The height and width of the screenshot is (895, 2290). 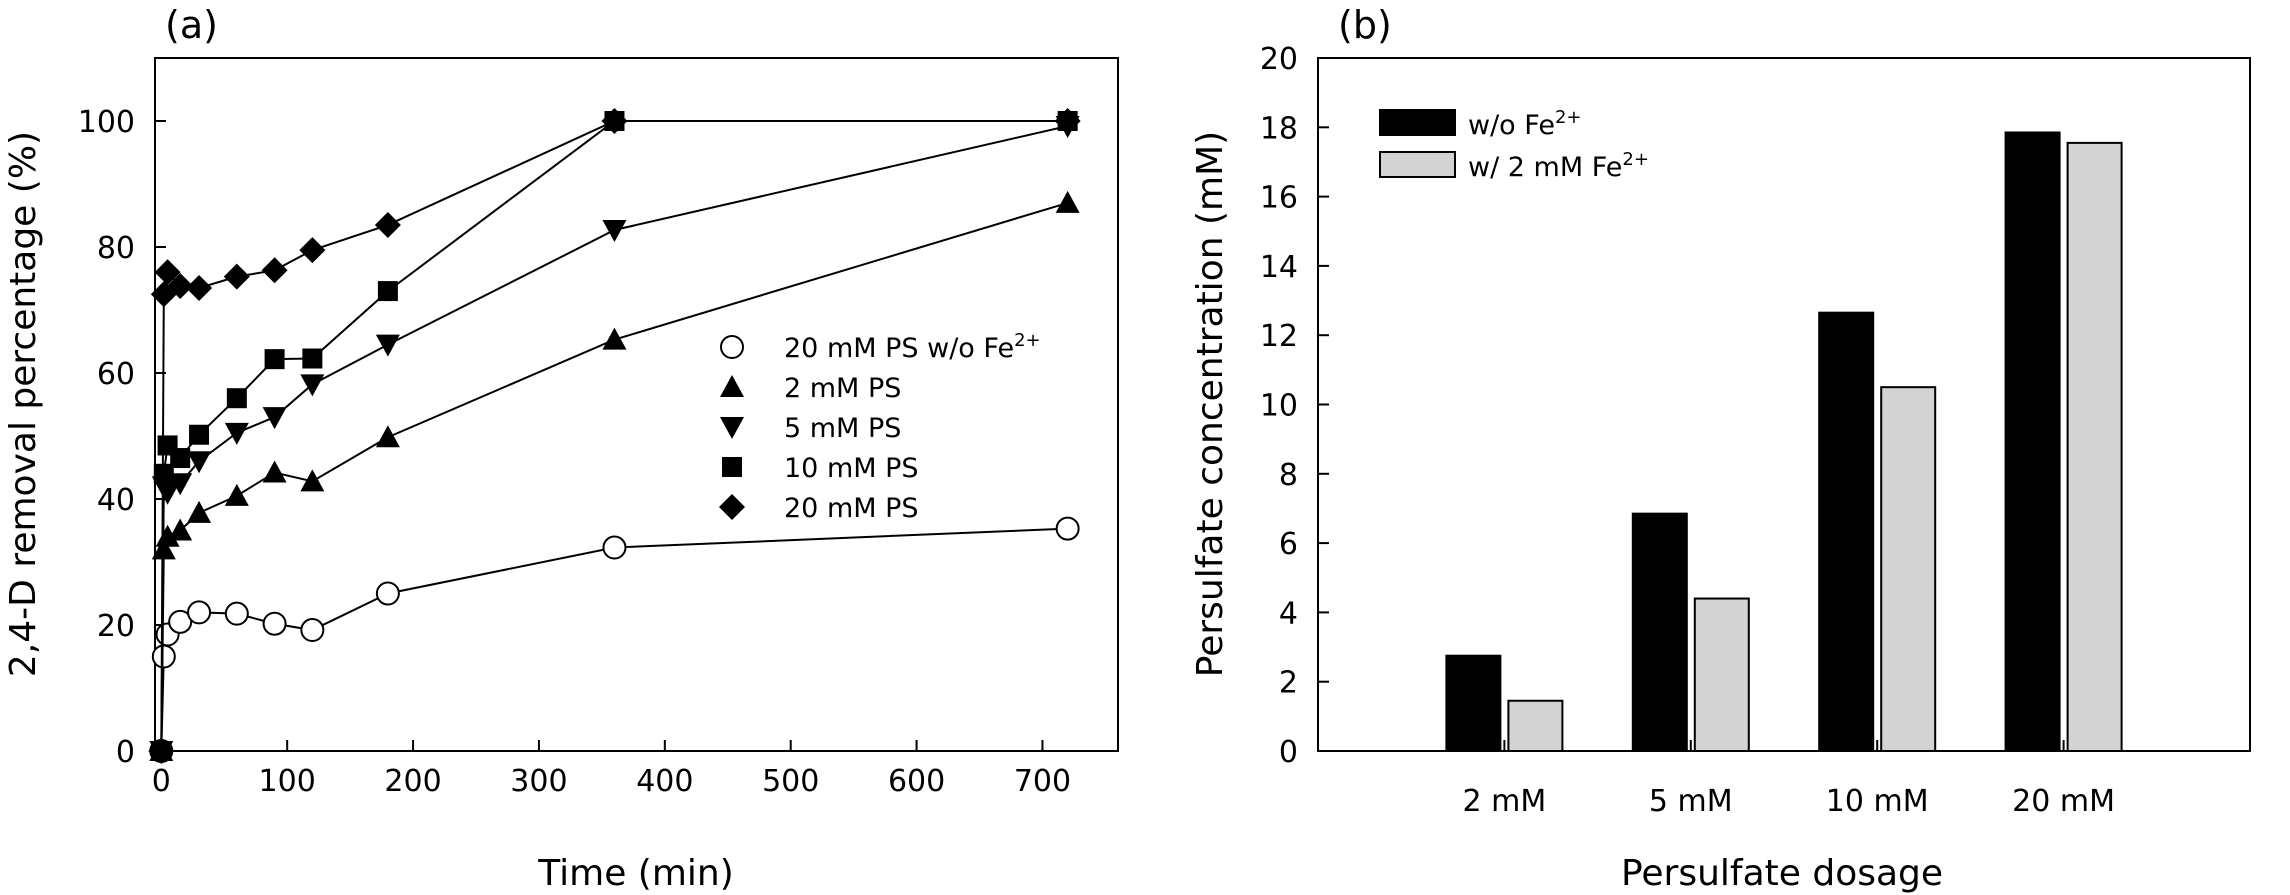 What do you see at coordinates (880, 347) in the screenshot?
I see `panel-a-legend-entry: 20 mM PS w/o Fe2+` at bounding box center [880, 347].